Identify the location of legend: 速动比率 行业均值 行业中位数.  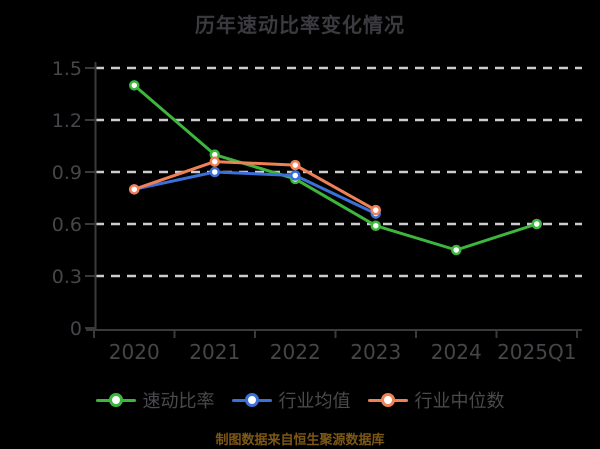
(300, 400).